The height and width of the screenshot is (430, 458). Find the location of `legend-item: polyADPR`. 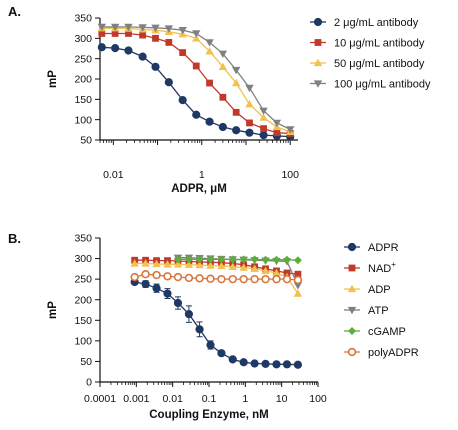

legend-item: polyADPR is located at coordinates (381, 353).